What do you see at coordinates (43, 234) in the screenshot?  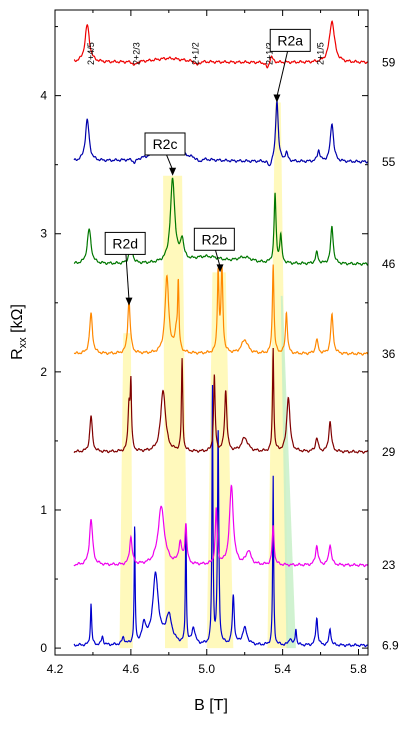 I see `y-tick-label: 3` at bounding box center [43, 234].